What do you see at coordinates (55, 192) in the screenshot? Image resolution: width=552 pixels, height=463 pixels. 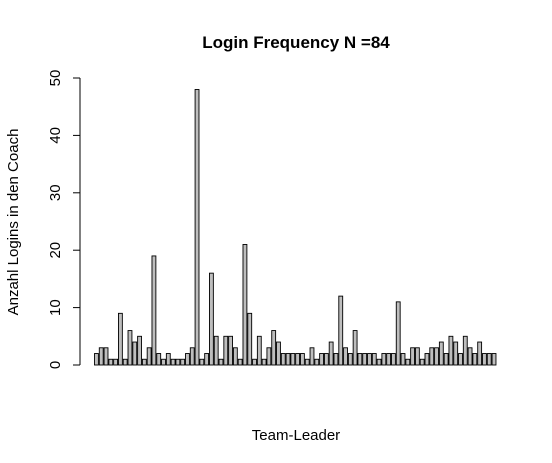 I see `y-tick-label: 30` at bounding box center [55, 192].